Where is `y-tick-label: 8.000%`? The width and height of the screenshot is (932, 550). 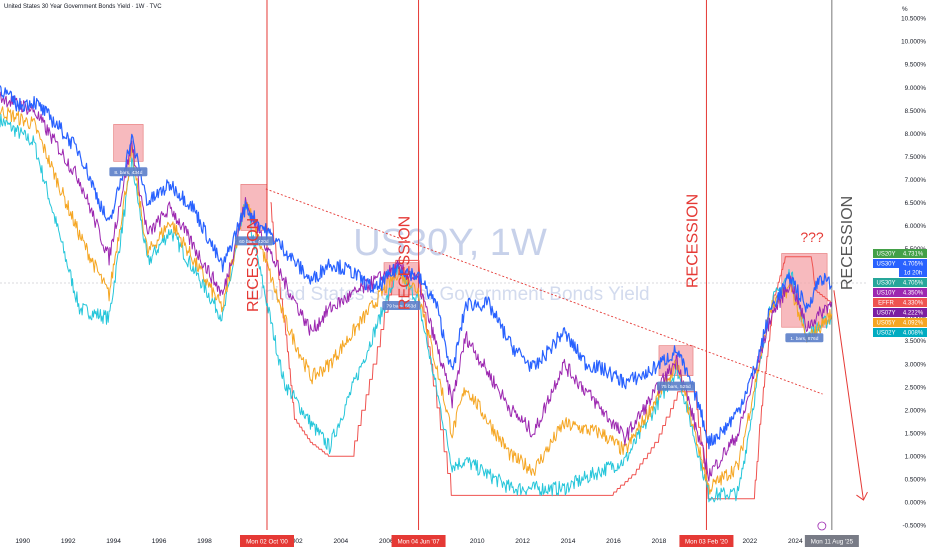
y-tick-label: 8.000% is located at coordinates (916, 134).